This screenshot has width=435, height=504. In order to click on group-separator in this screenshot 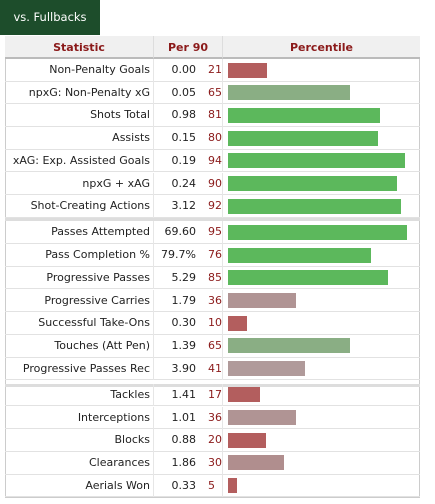, I will do `click(212, 385)`.